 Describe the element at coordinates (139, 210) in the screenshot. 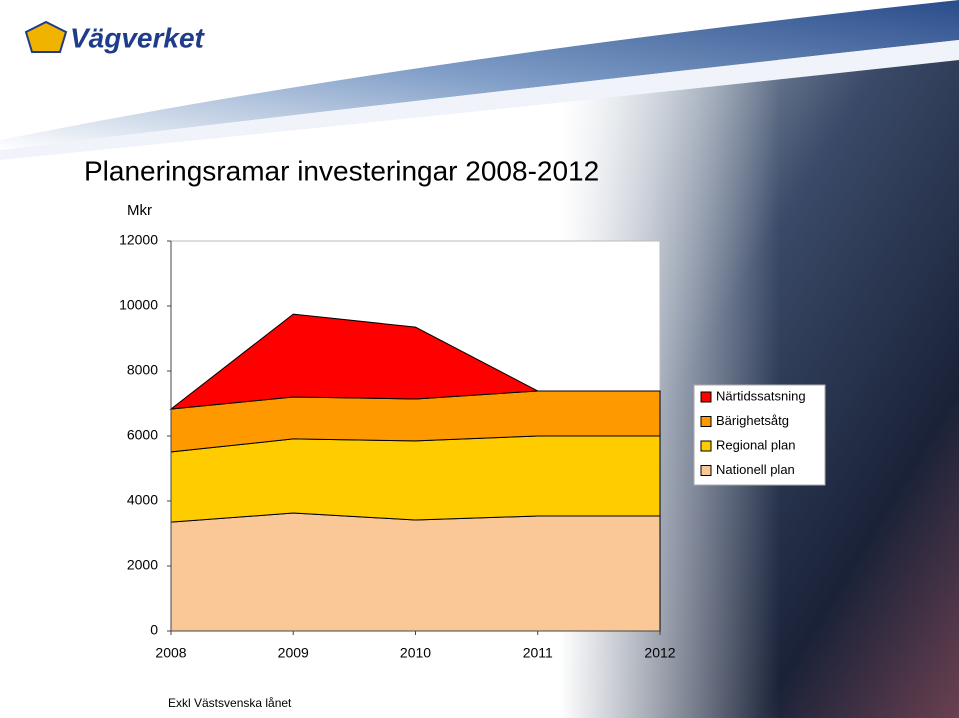

I see `y-axis-label: Mkr` at that location.